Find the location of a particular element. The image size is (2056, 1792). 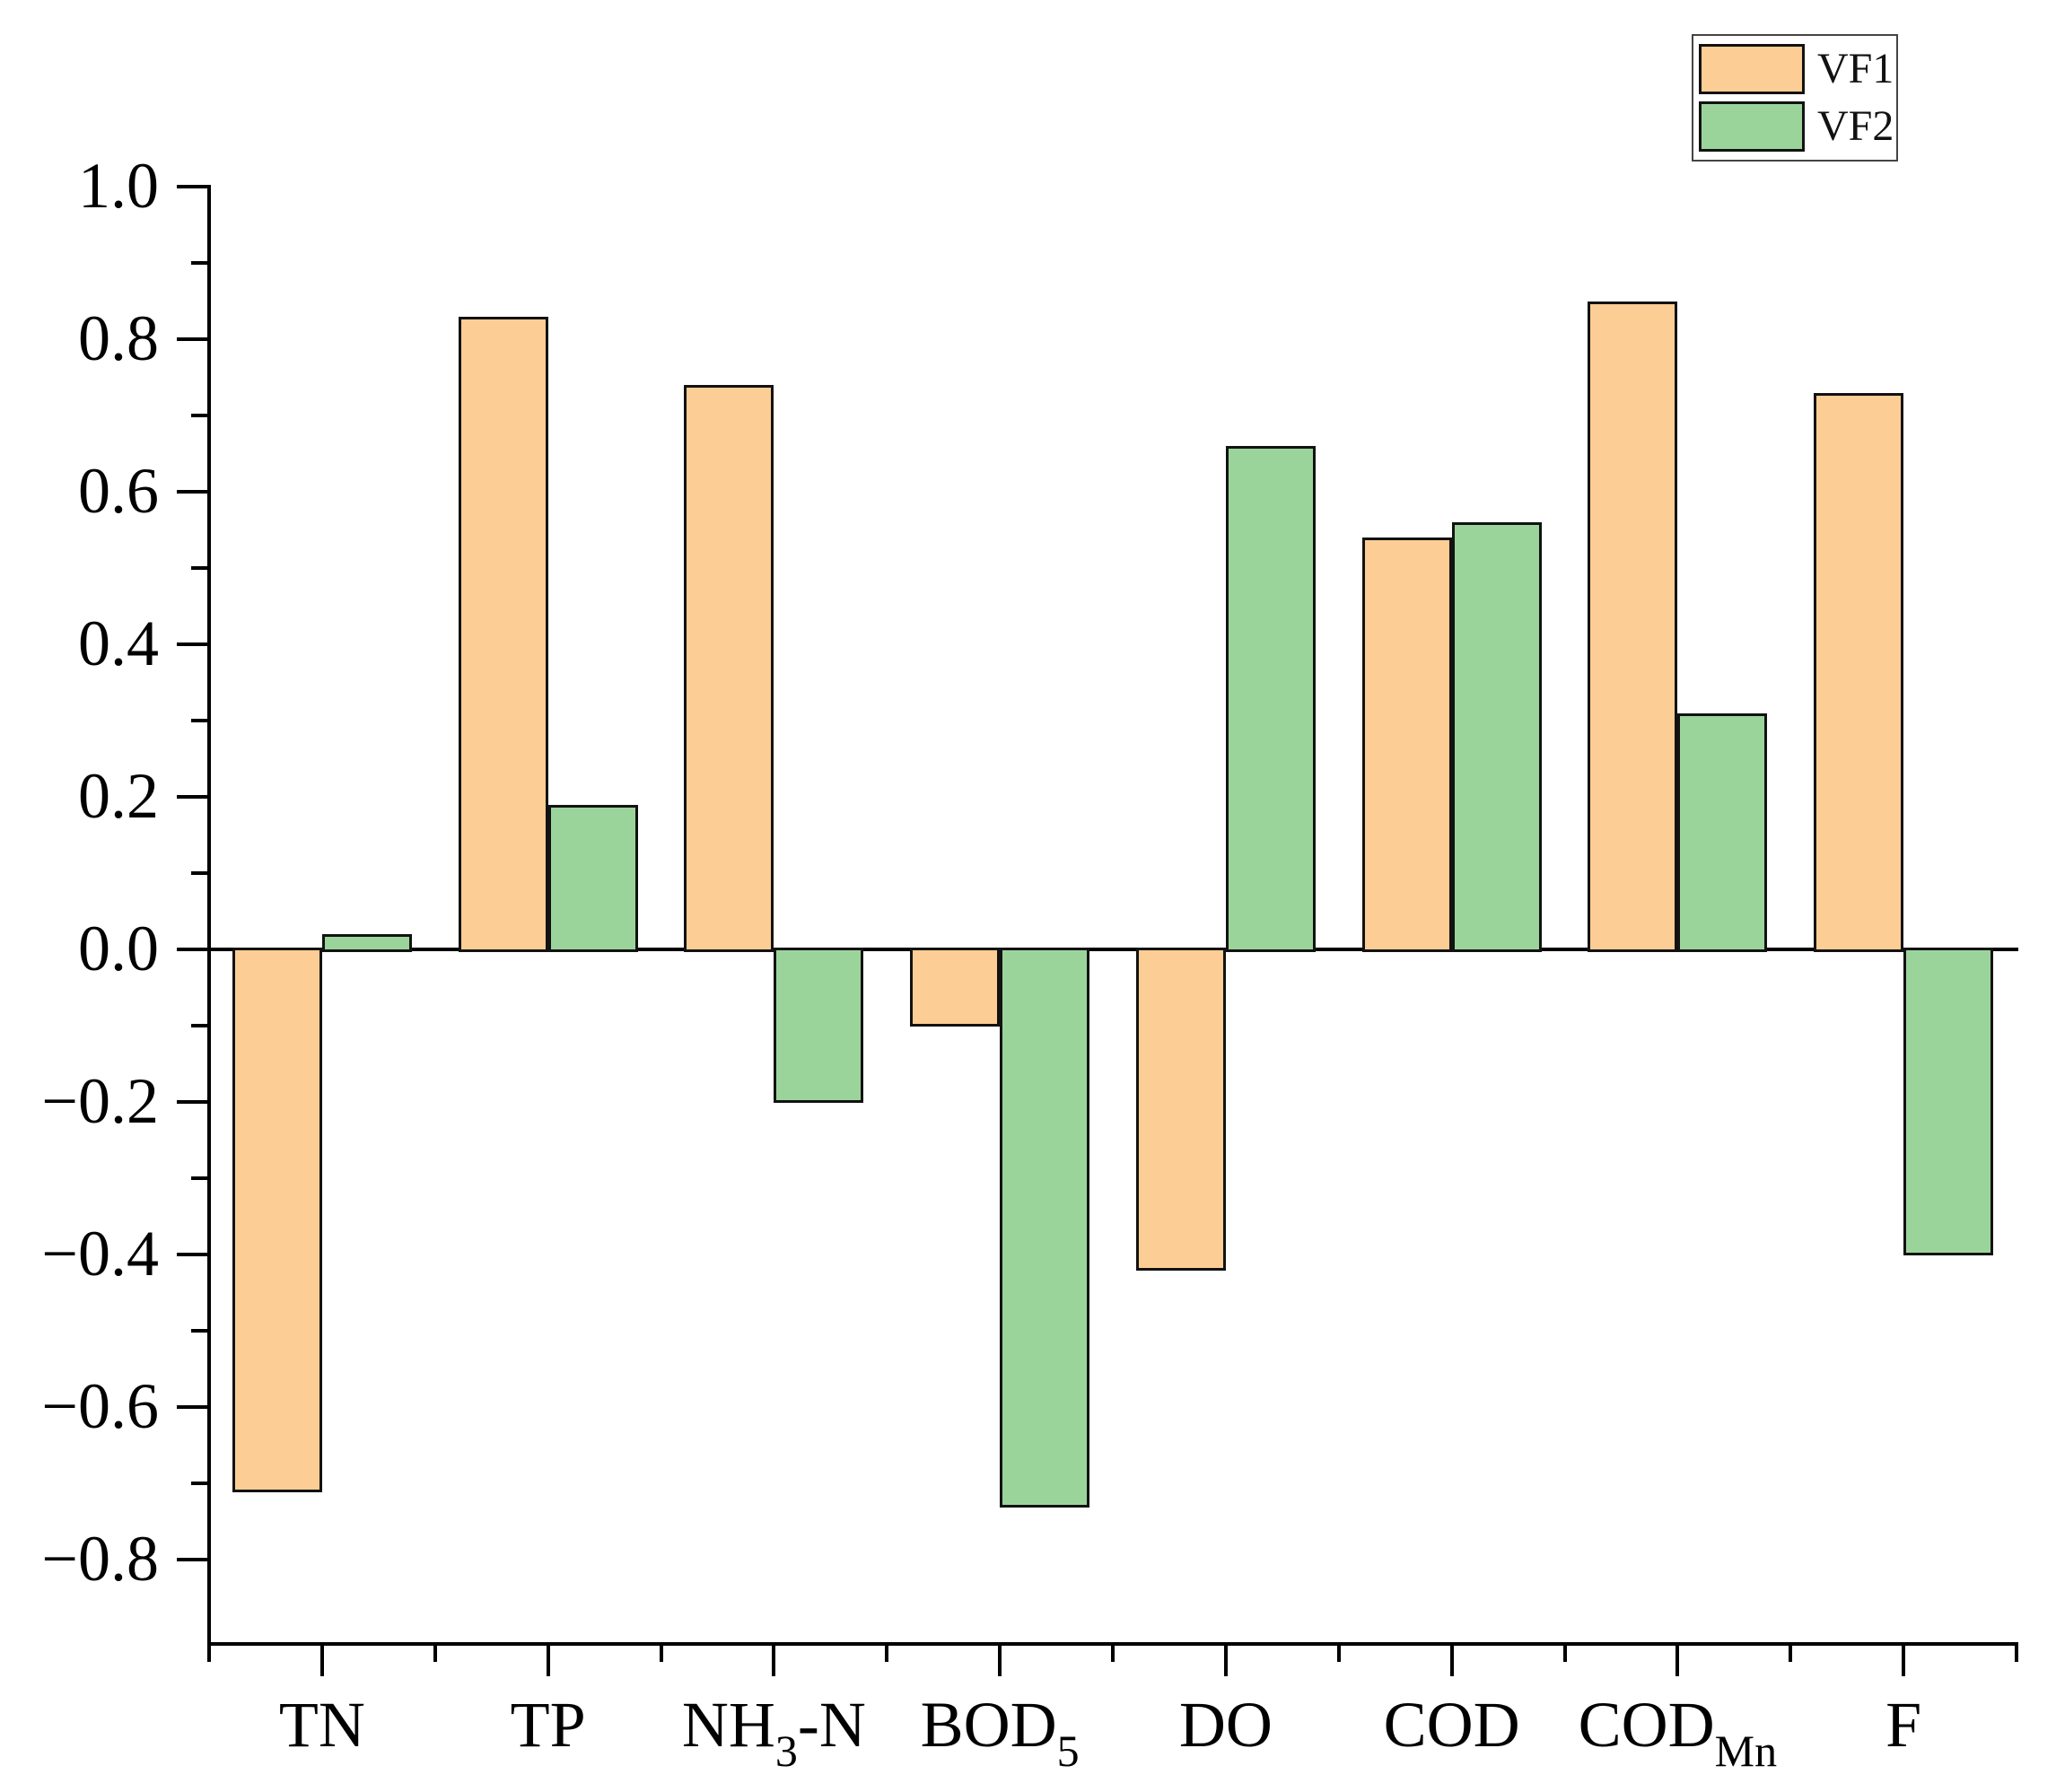

x-label-suffix: -N is located at coordinates (831, 1725).